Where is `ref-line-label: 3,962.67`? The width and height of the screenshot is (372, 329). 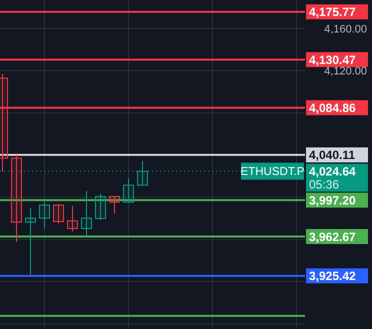 ref-line-label: 3,962.67 is located at coordinates (332, 237).